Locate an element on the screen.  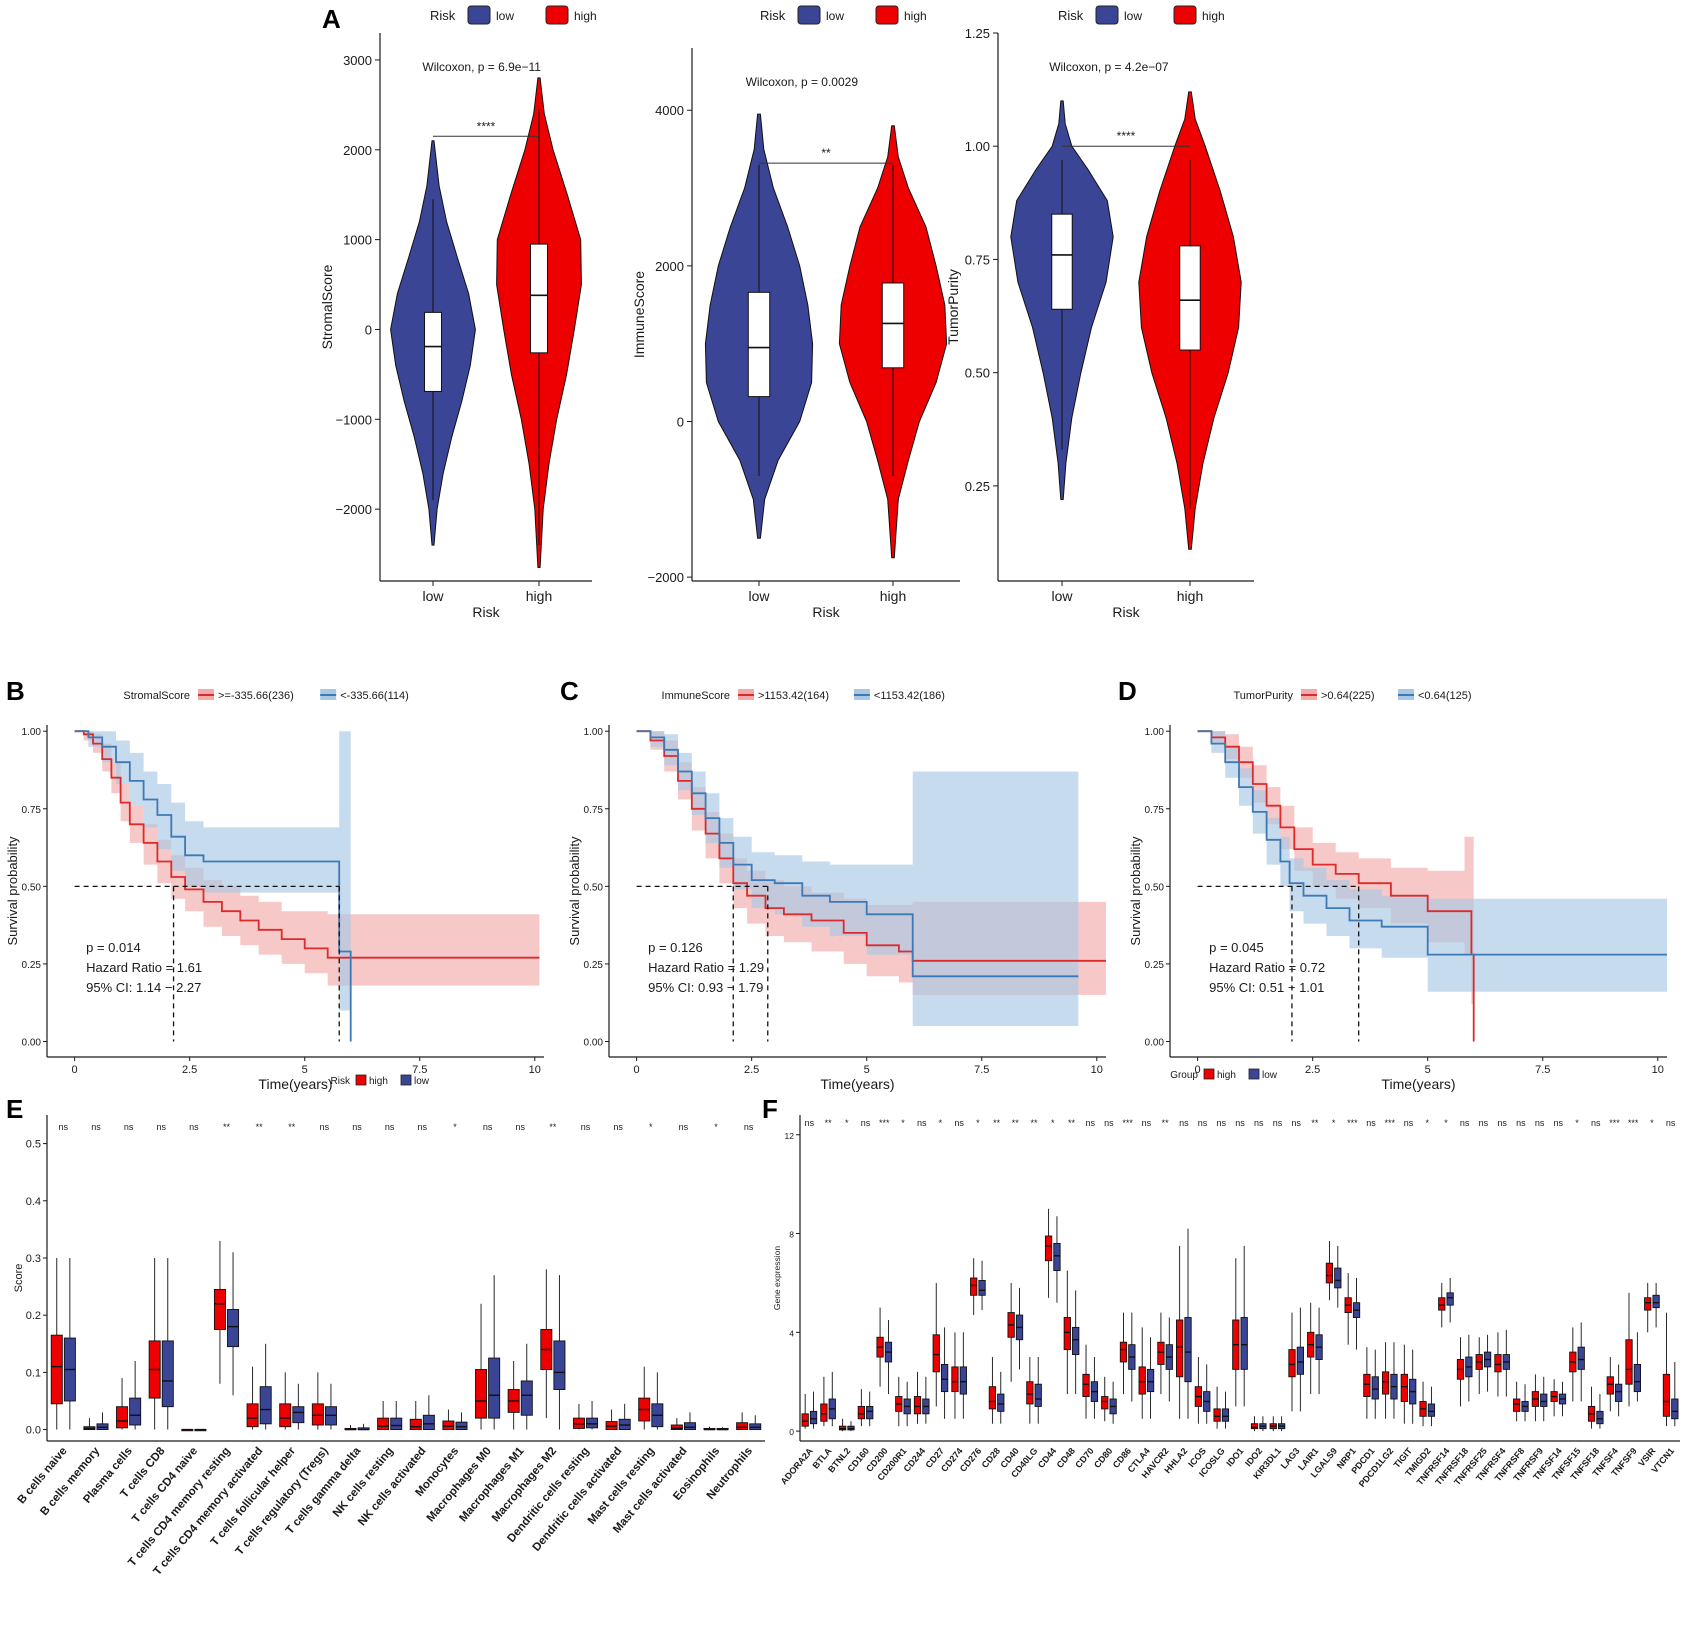
y-tick-label: 0.0 is located at coordinates (33, 1431).